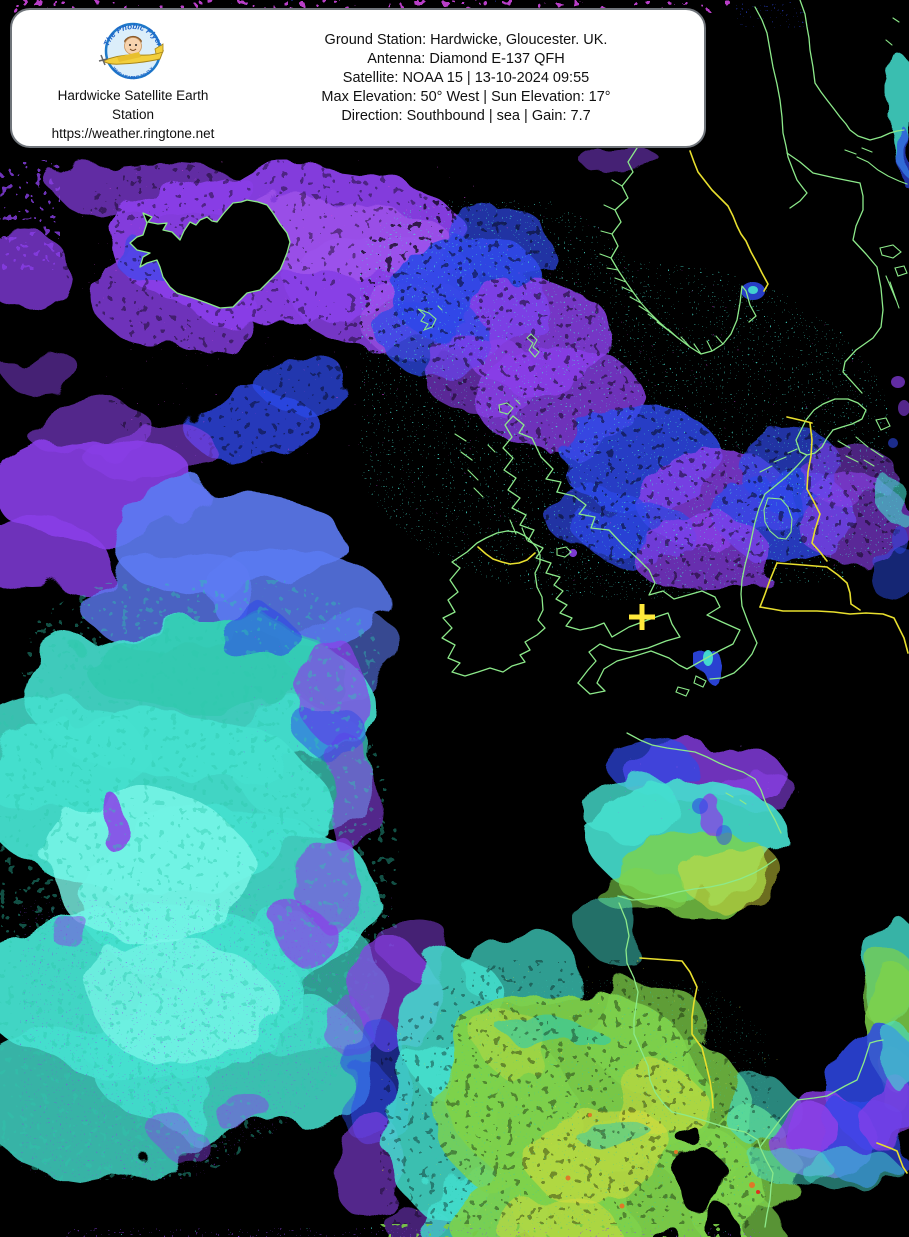  Describe the element at coordinates (781, 107) in the screenshot. I see `coast-bothnia-west` at that location.